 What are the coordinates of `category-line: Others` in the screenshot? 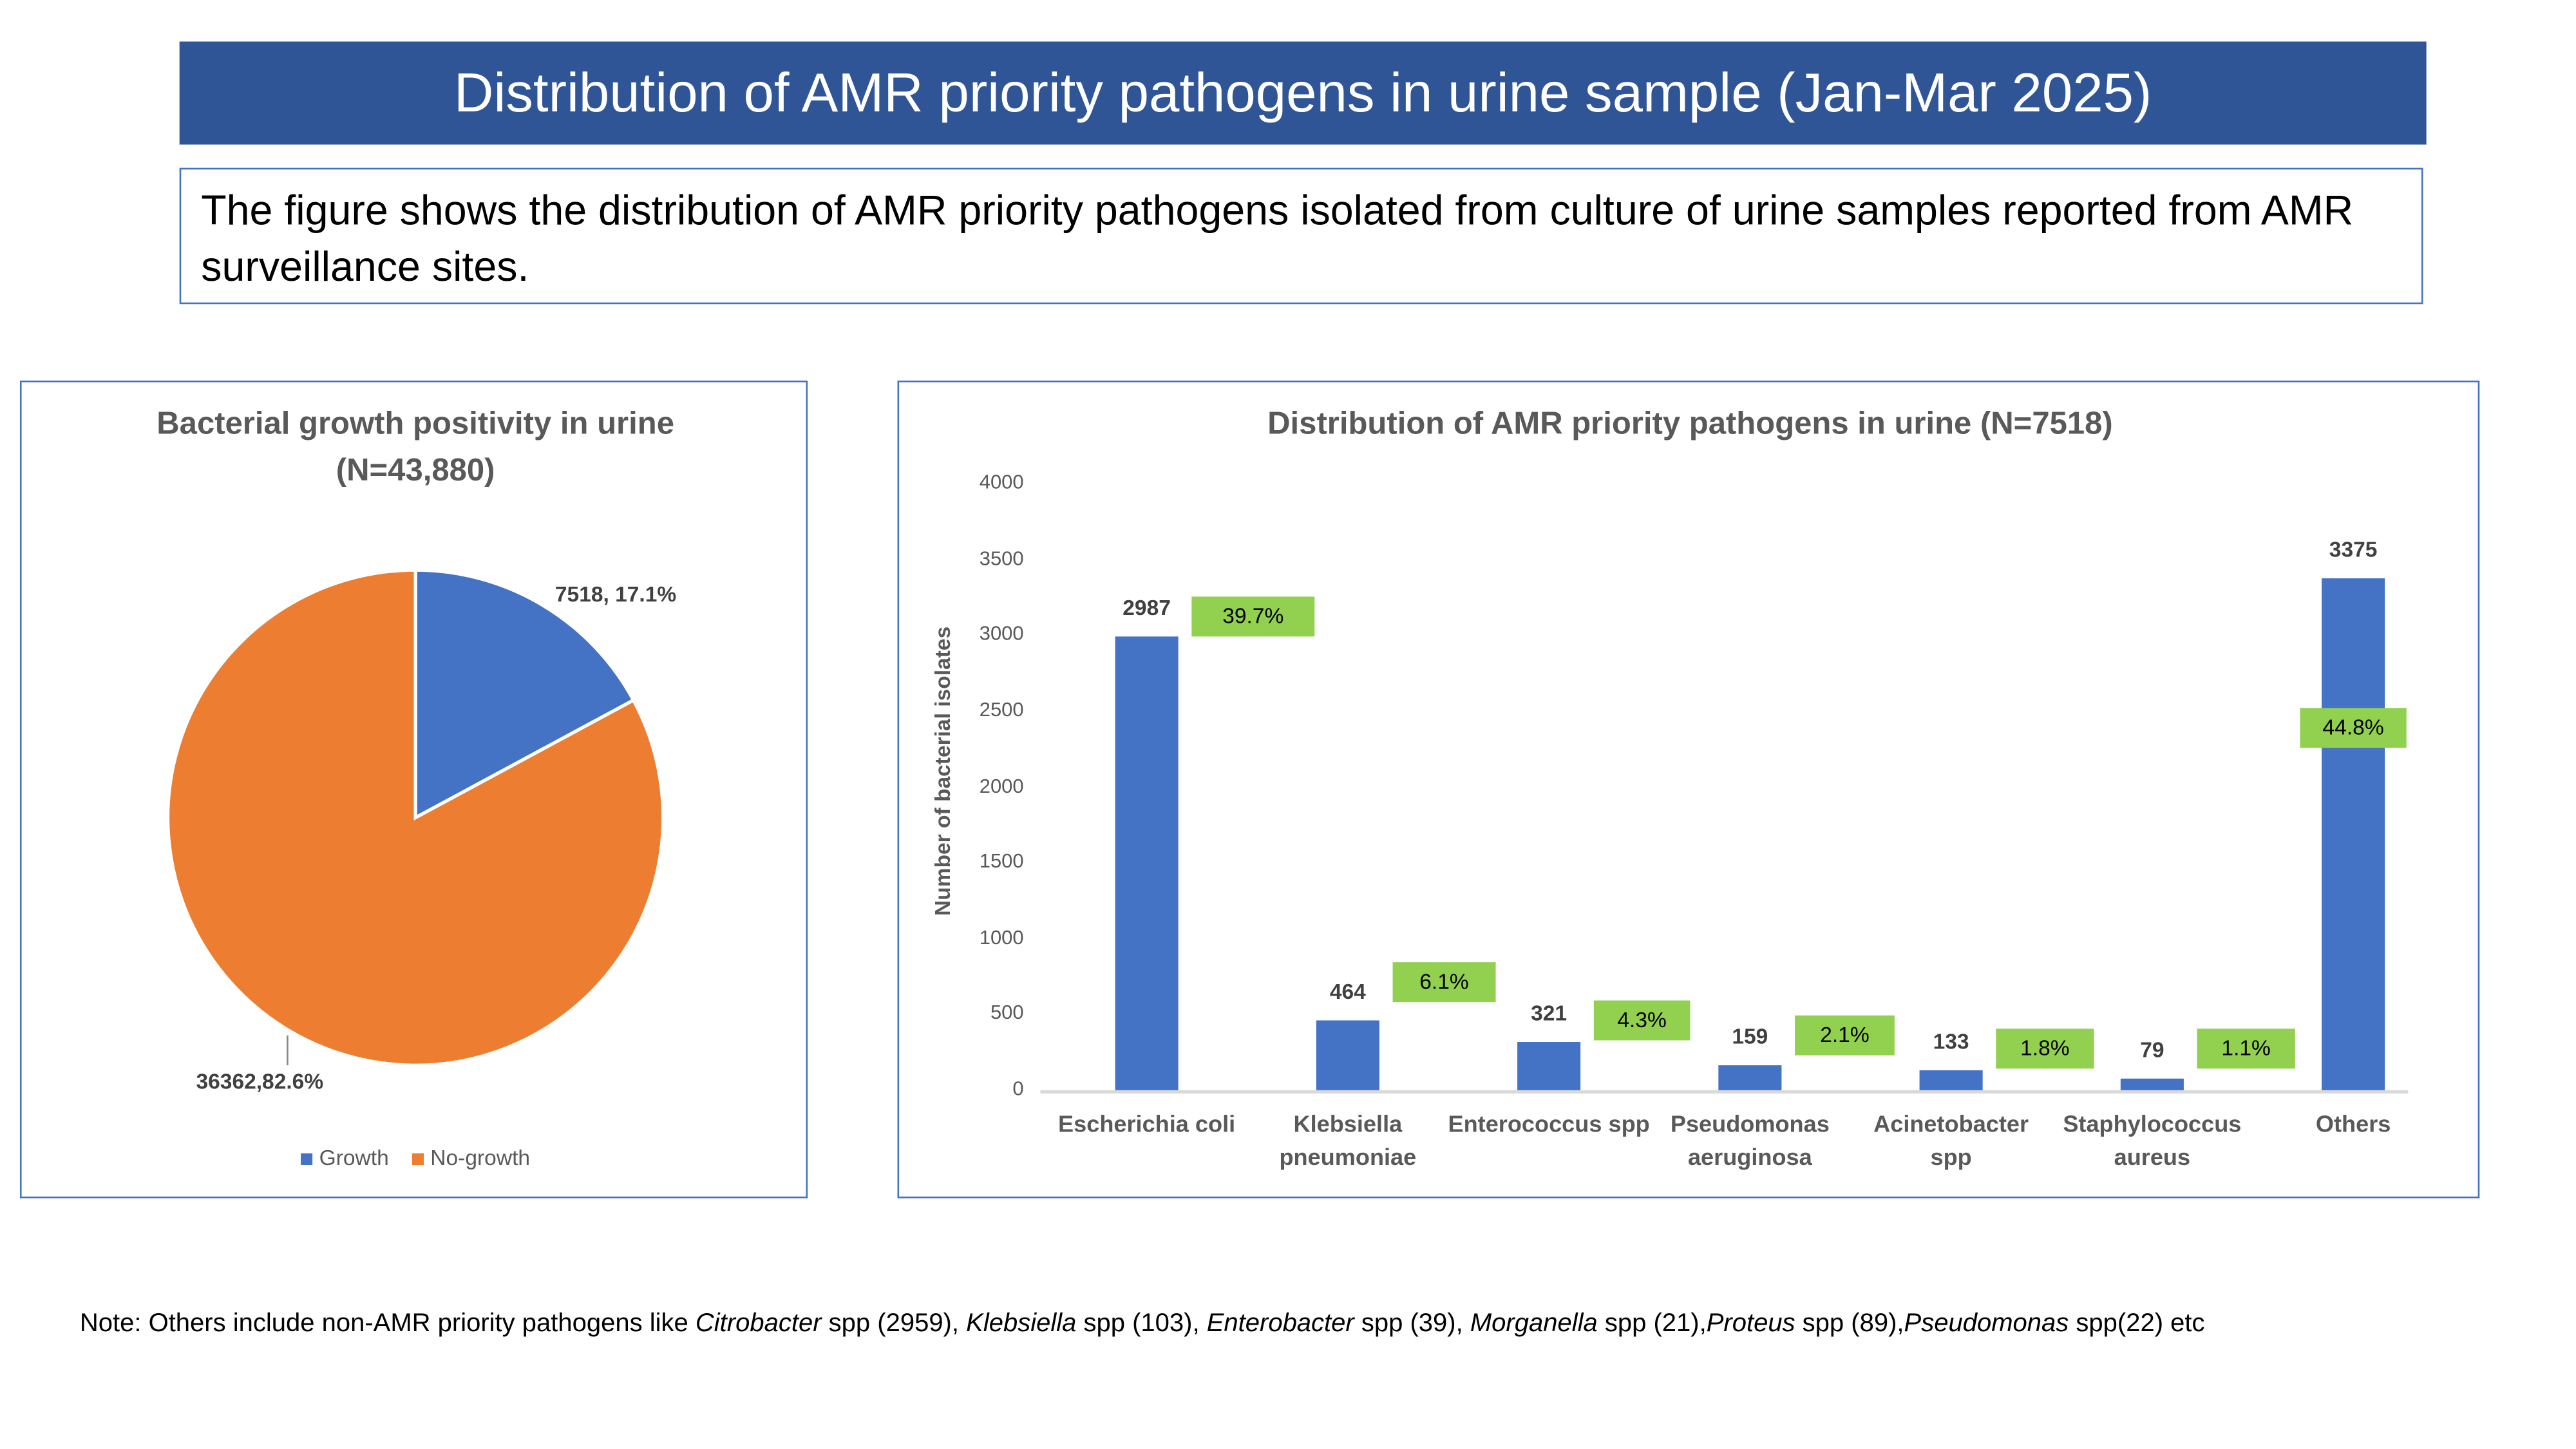 It's located at (2353, 1124).